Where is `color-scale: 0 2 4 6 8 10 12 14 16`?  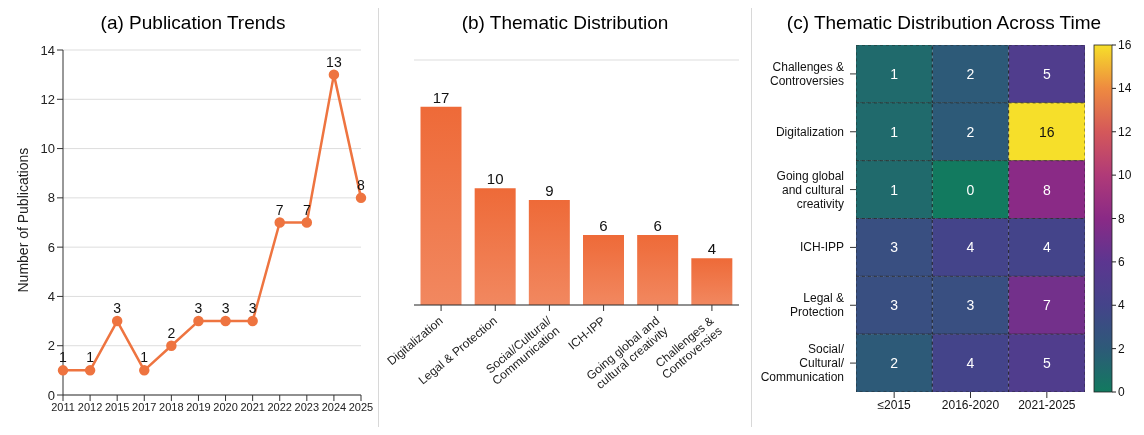
color-scale: 0 2 4 6 8 10 12 14 16 is located at coordinates (1112, 232).